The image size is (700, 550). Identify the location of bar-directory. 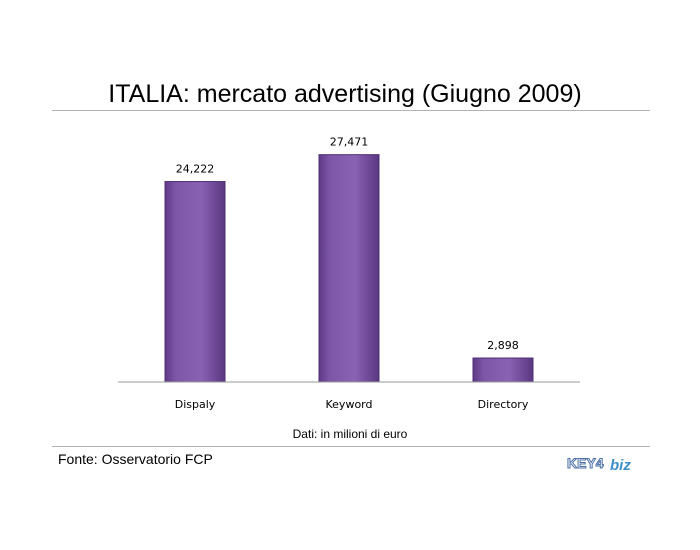
(503, 370).